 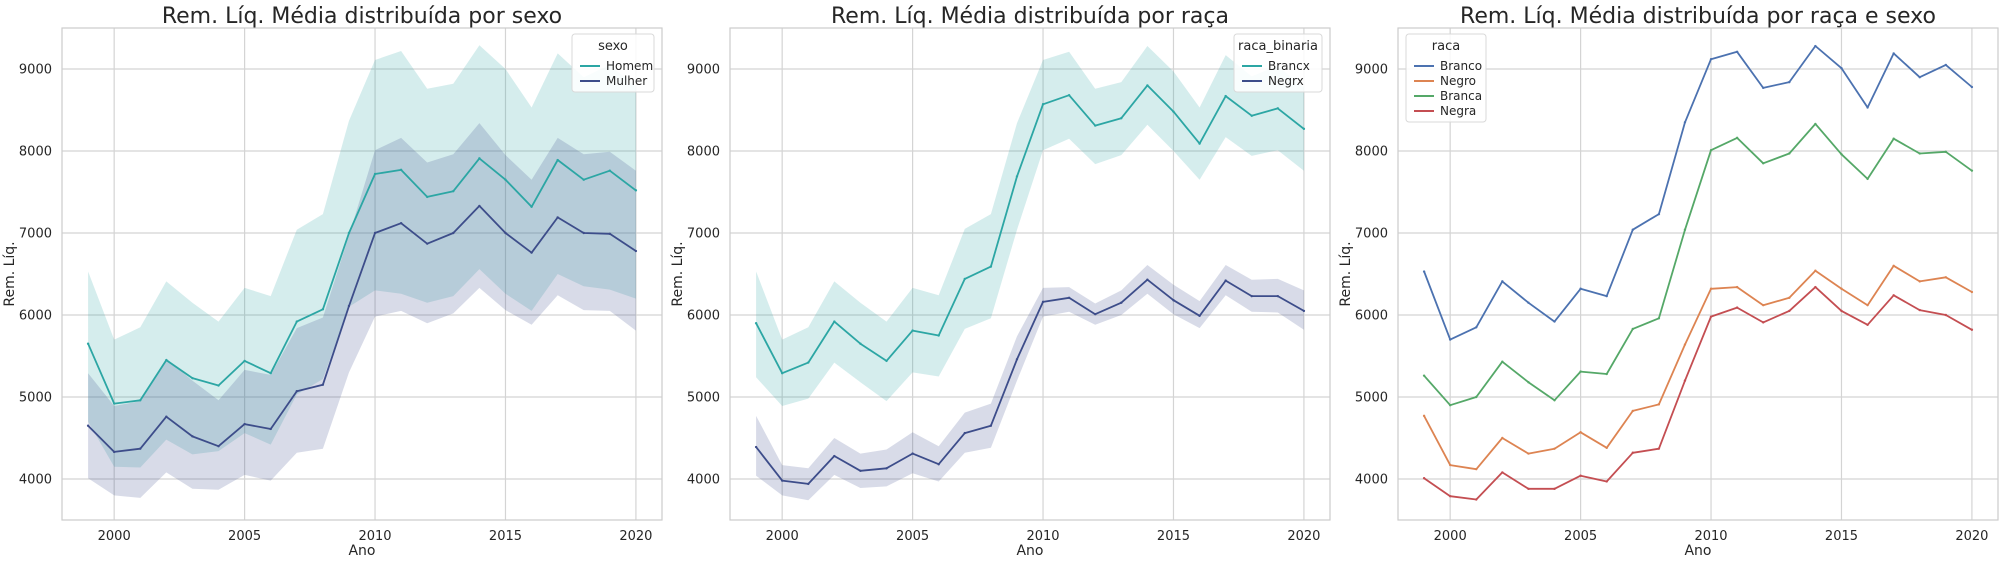 What do you see at coordinates (1698, 367) in the screenshot?
I see `series-line-negro` at bounding box center [1698, 367].